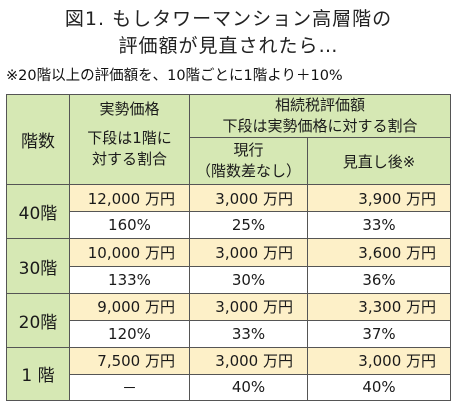 The height and width of the screenshot is (413, 457). Describe the element at coordinates (248, 387) in the screenshot. I see `current-pct-cell: 40%` at that location.